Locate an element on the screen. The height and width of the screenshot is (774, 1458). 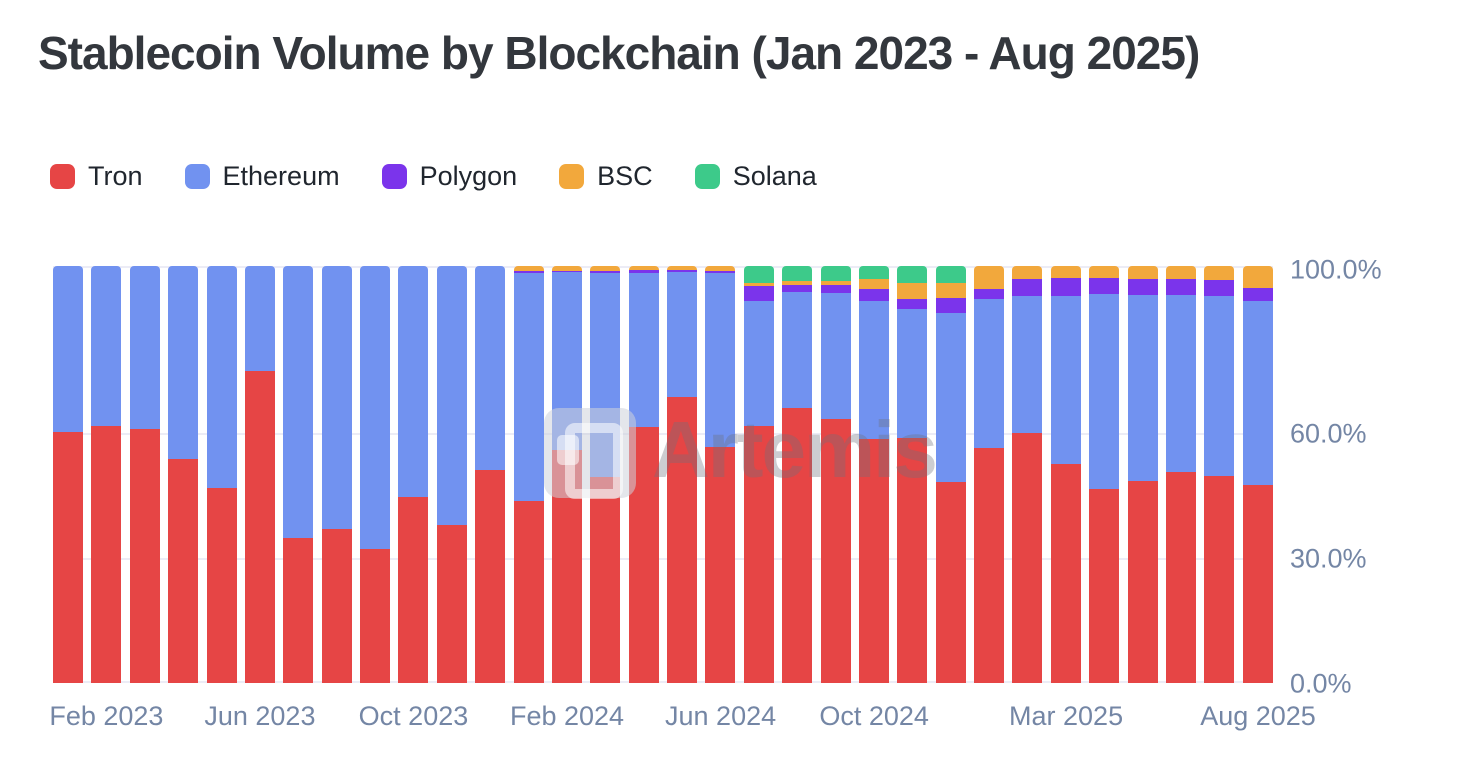
bar-jan-2025 is located at coordinates (989, 474).